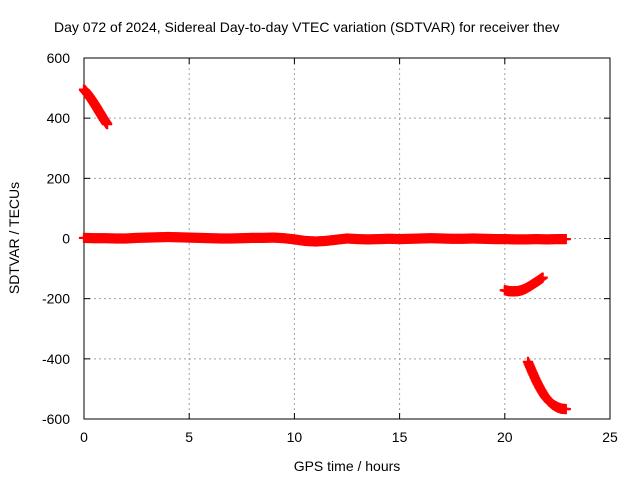 Image resolution: width=640 pixels, height=480 pixels. I want to click on y-tick-label: 600, so click(59, 58).